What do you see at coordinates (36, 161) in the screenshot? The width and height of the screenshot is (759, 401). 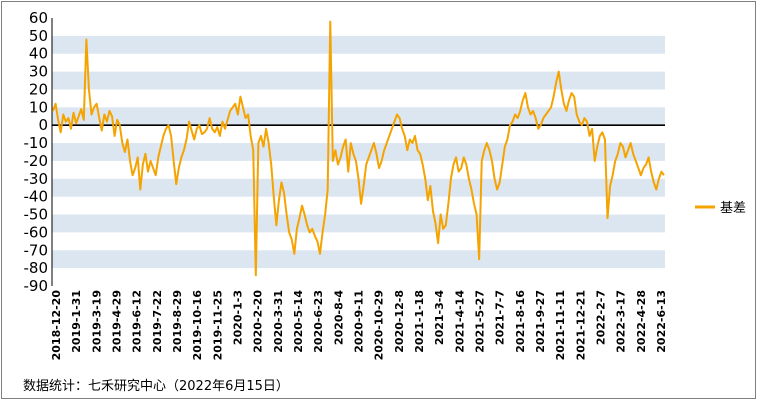 I see `y-tick-label: -20` at bounding box center [36, 161].